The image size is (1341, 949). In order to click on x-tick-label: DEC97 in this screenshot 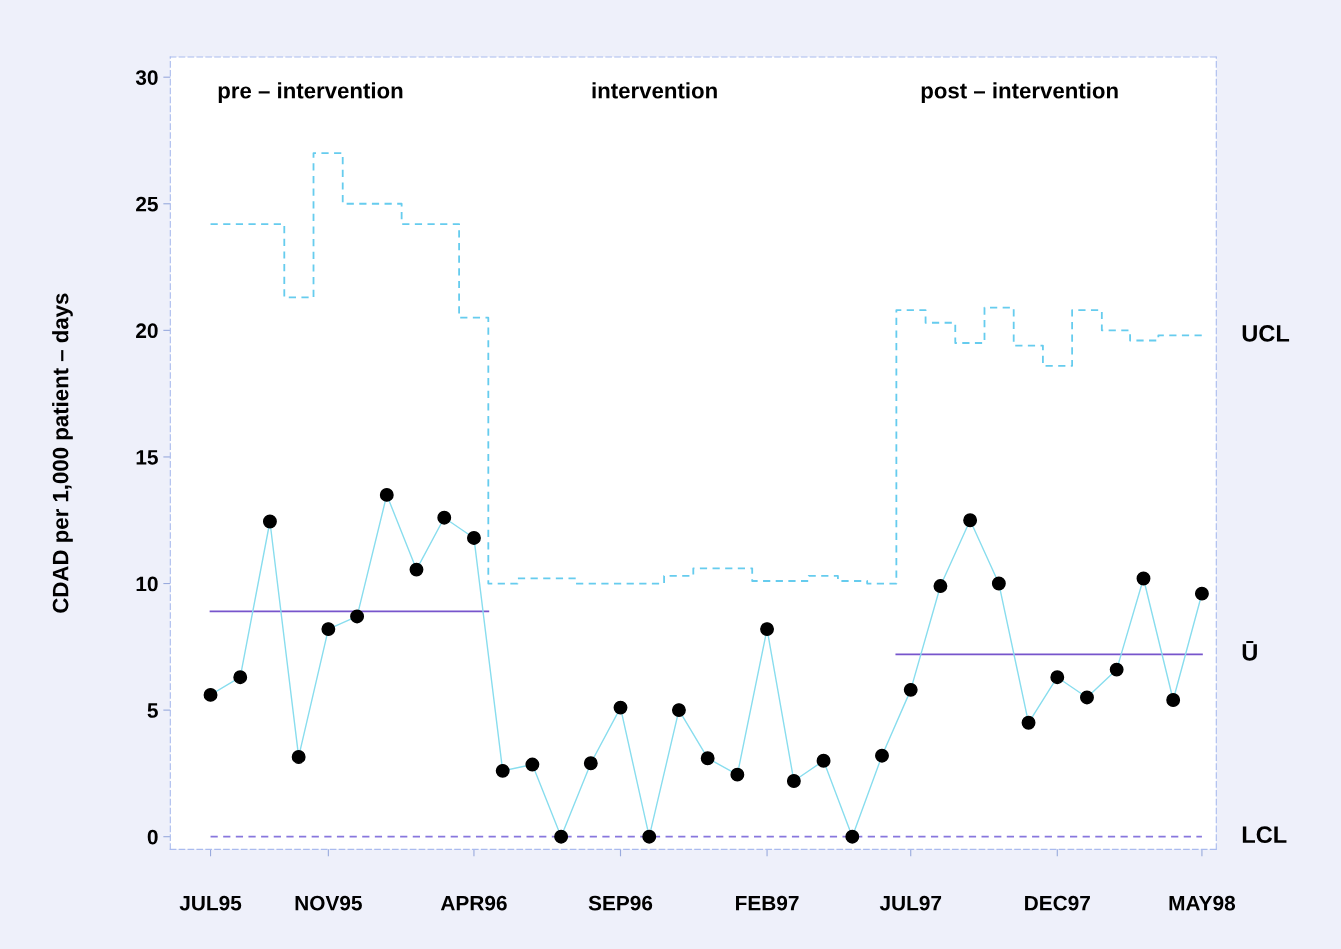, I will do `click(1057, 903)`.